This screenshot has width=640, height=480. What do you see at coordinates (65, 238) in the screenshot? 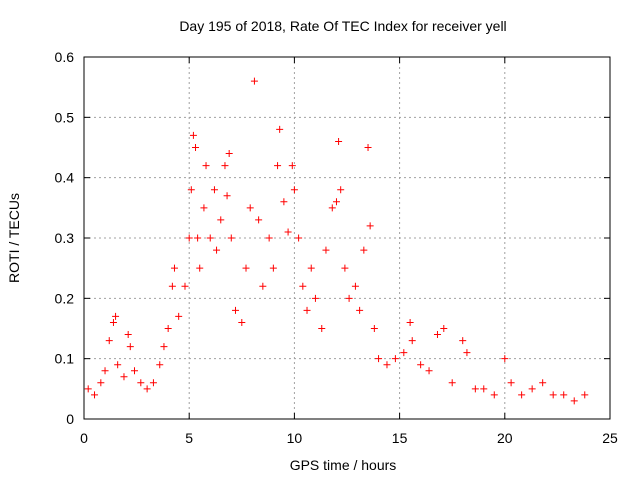
I see `y-tick-label: 0.3` at bounding box center [65, 238].